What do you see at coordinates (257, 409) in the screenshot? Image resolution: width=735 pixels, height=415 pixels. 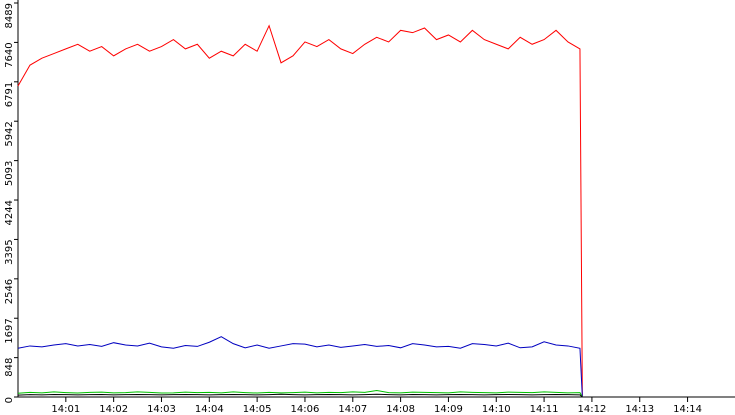 I see `x-tick-label: 14:05` at bounding box center [257, 409].